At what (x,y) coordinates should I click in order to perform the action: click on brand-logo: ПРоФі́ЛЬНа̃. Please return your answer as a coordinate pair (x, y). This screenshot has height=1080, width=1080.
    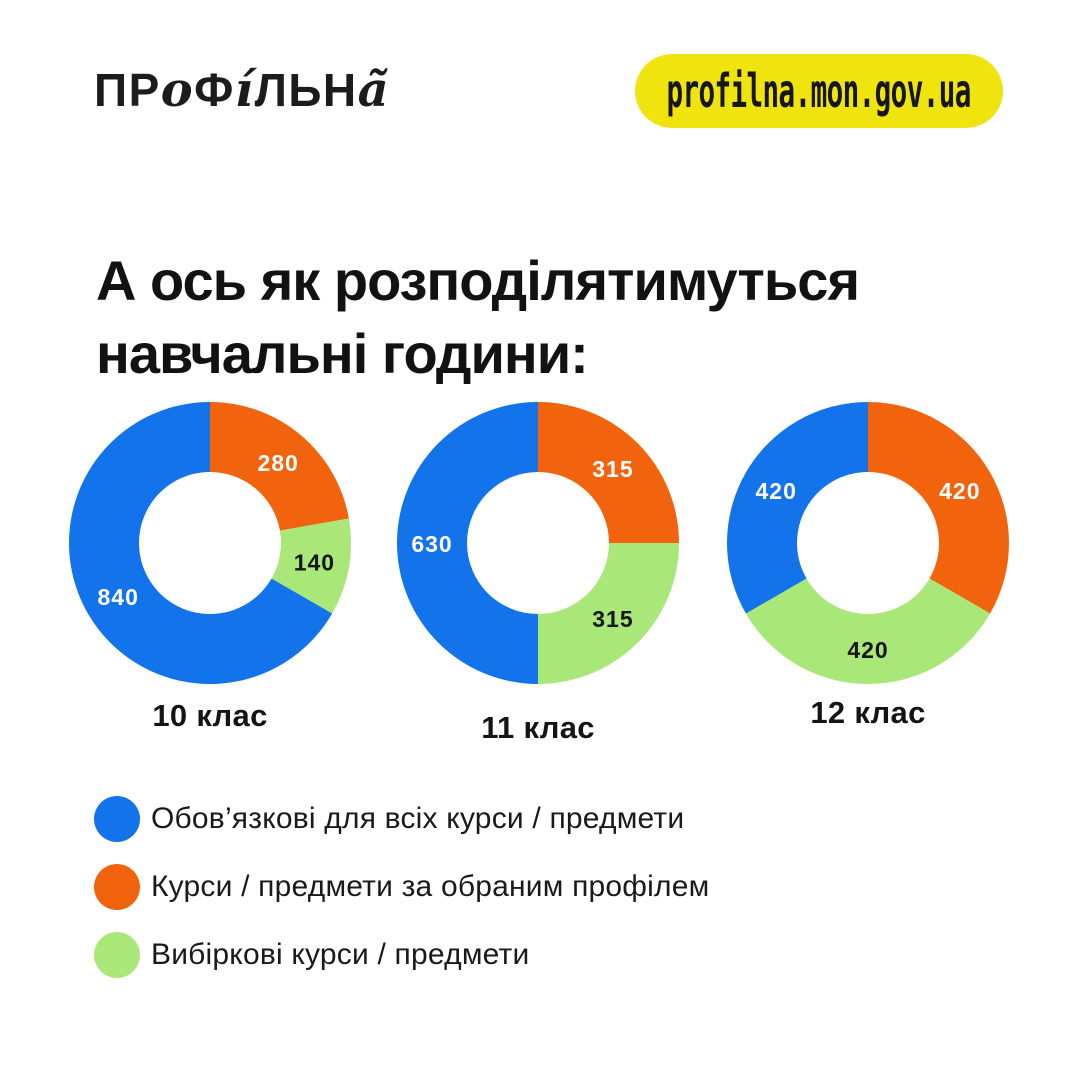
    Looking at the image, I should click on (242, 90).